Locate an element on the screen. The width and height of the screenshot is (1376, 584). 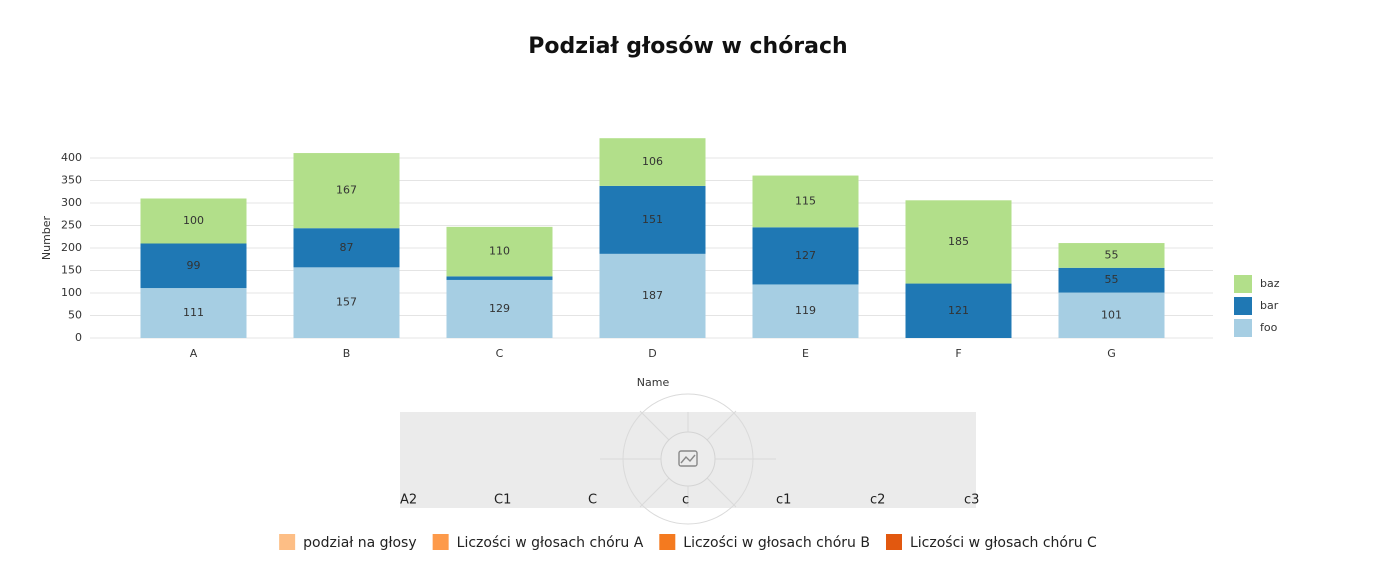
y-tick-label: 100 is located at coordinates (71, 292).